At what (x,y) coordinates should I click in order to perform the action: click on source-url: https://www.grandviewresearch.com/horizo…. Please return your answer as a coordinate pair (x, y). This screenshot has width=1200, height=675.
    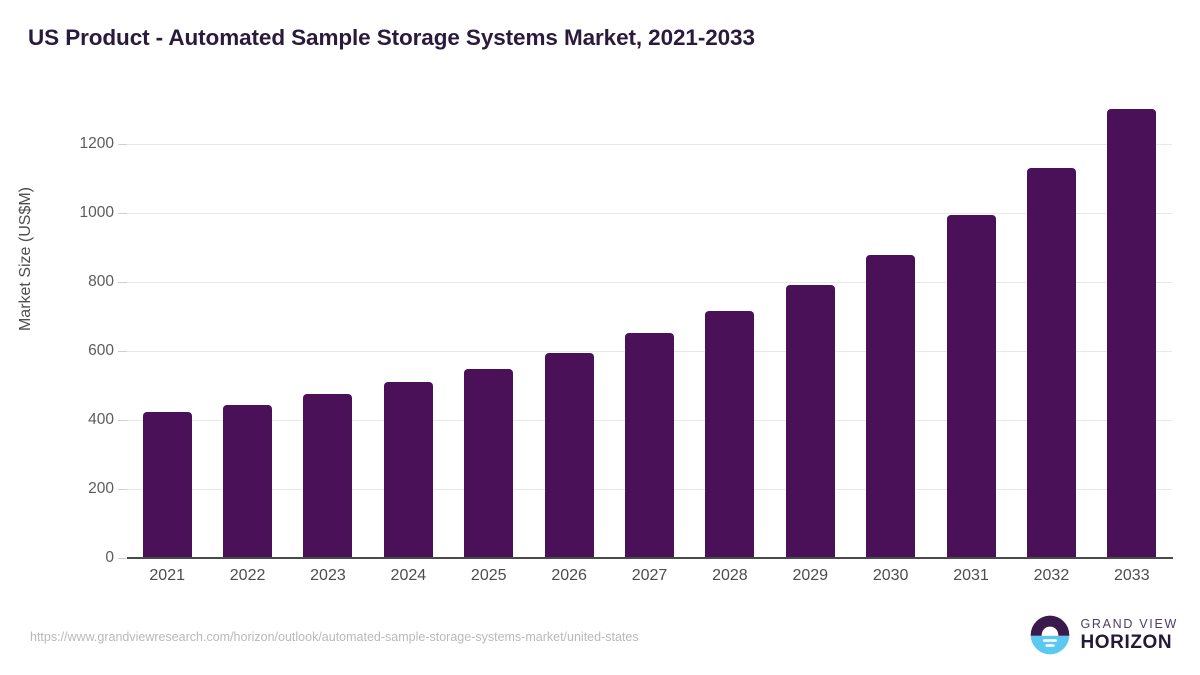
    Looking at the image, I should click on (334, 637).